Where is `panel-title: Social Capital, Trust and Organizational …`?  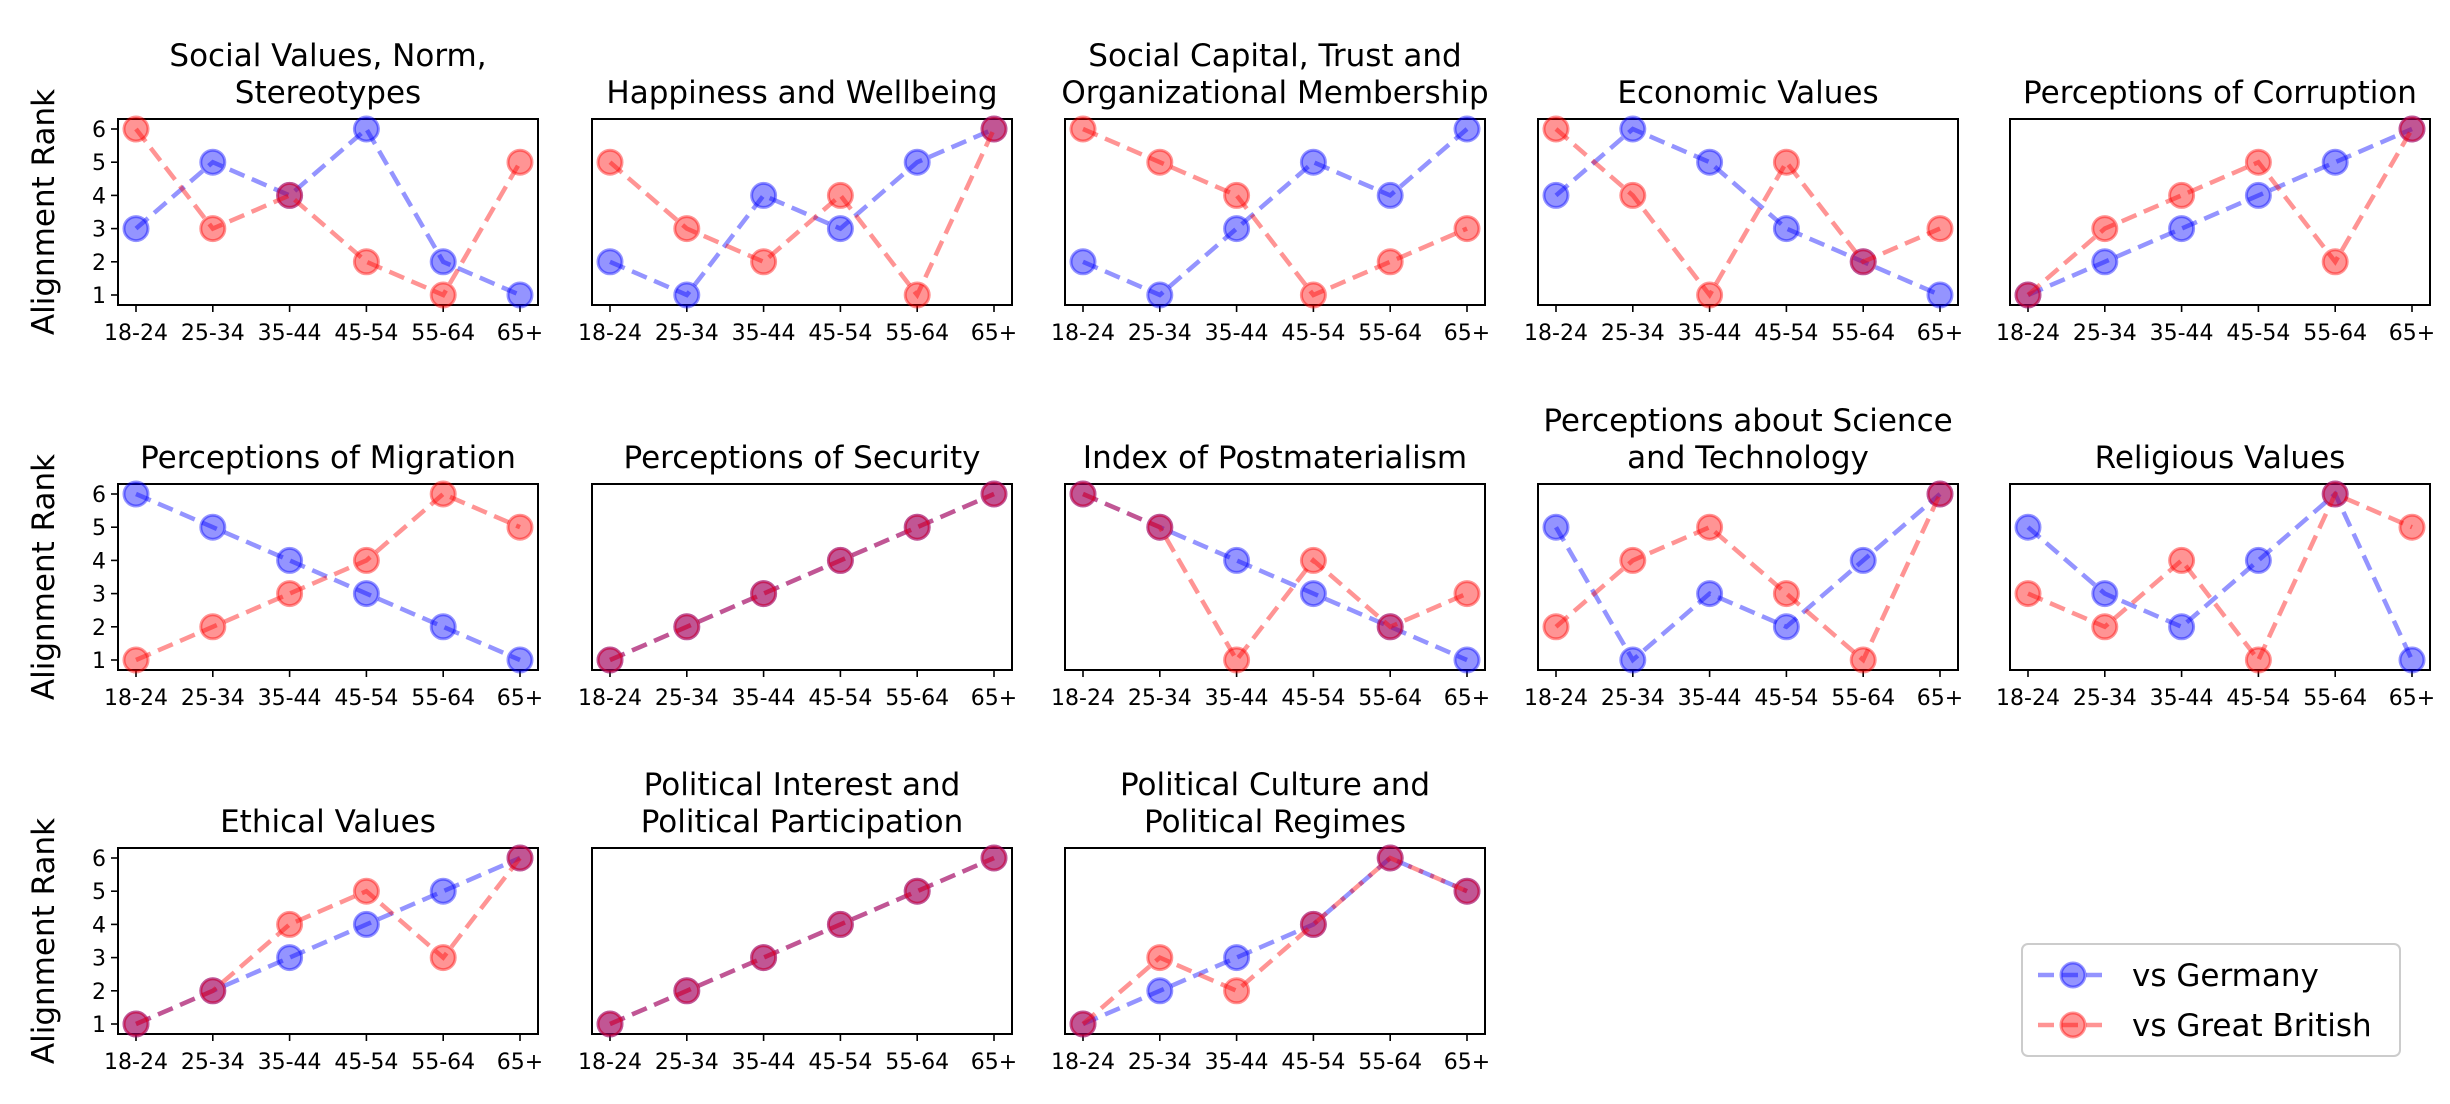
panel-title: Social Capital, Trust and Organizational … is located at coordinates (1274, 74).